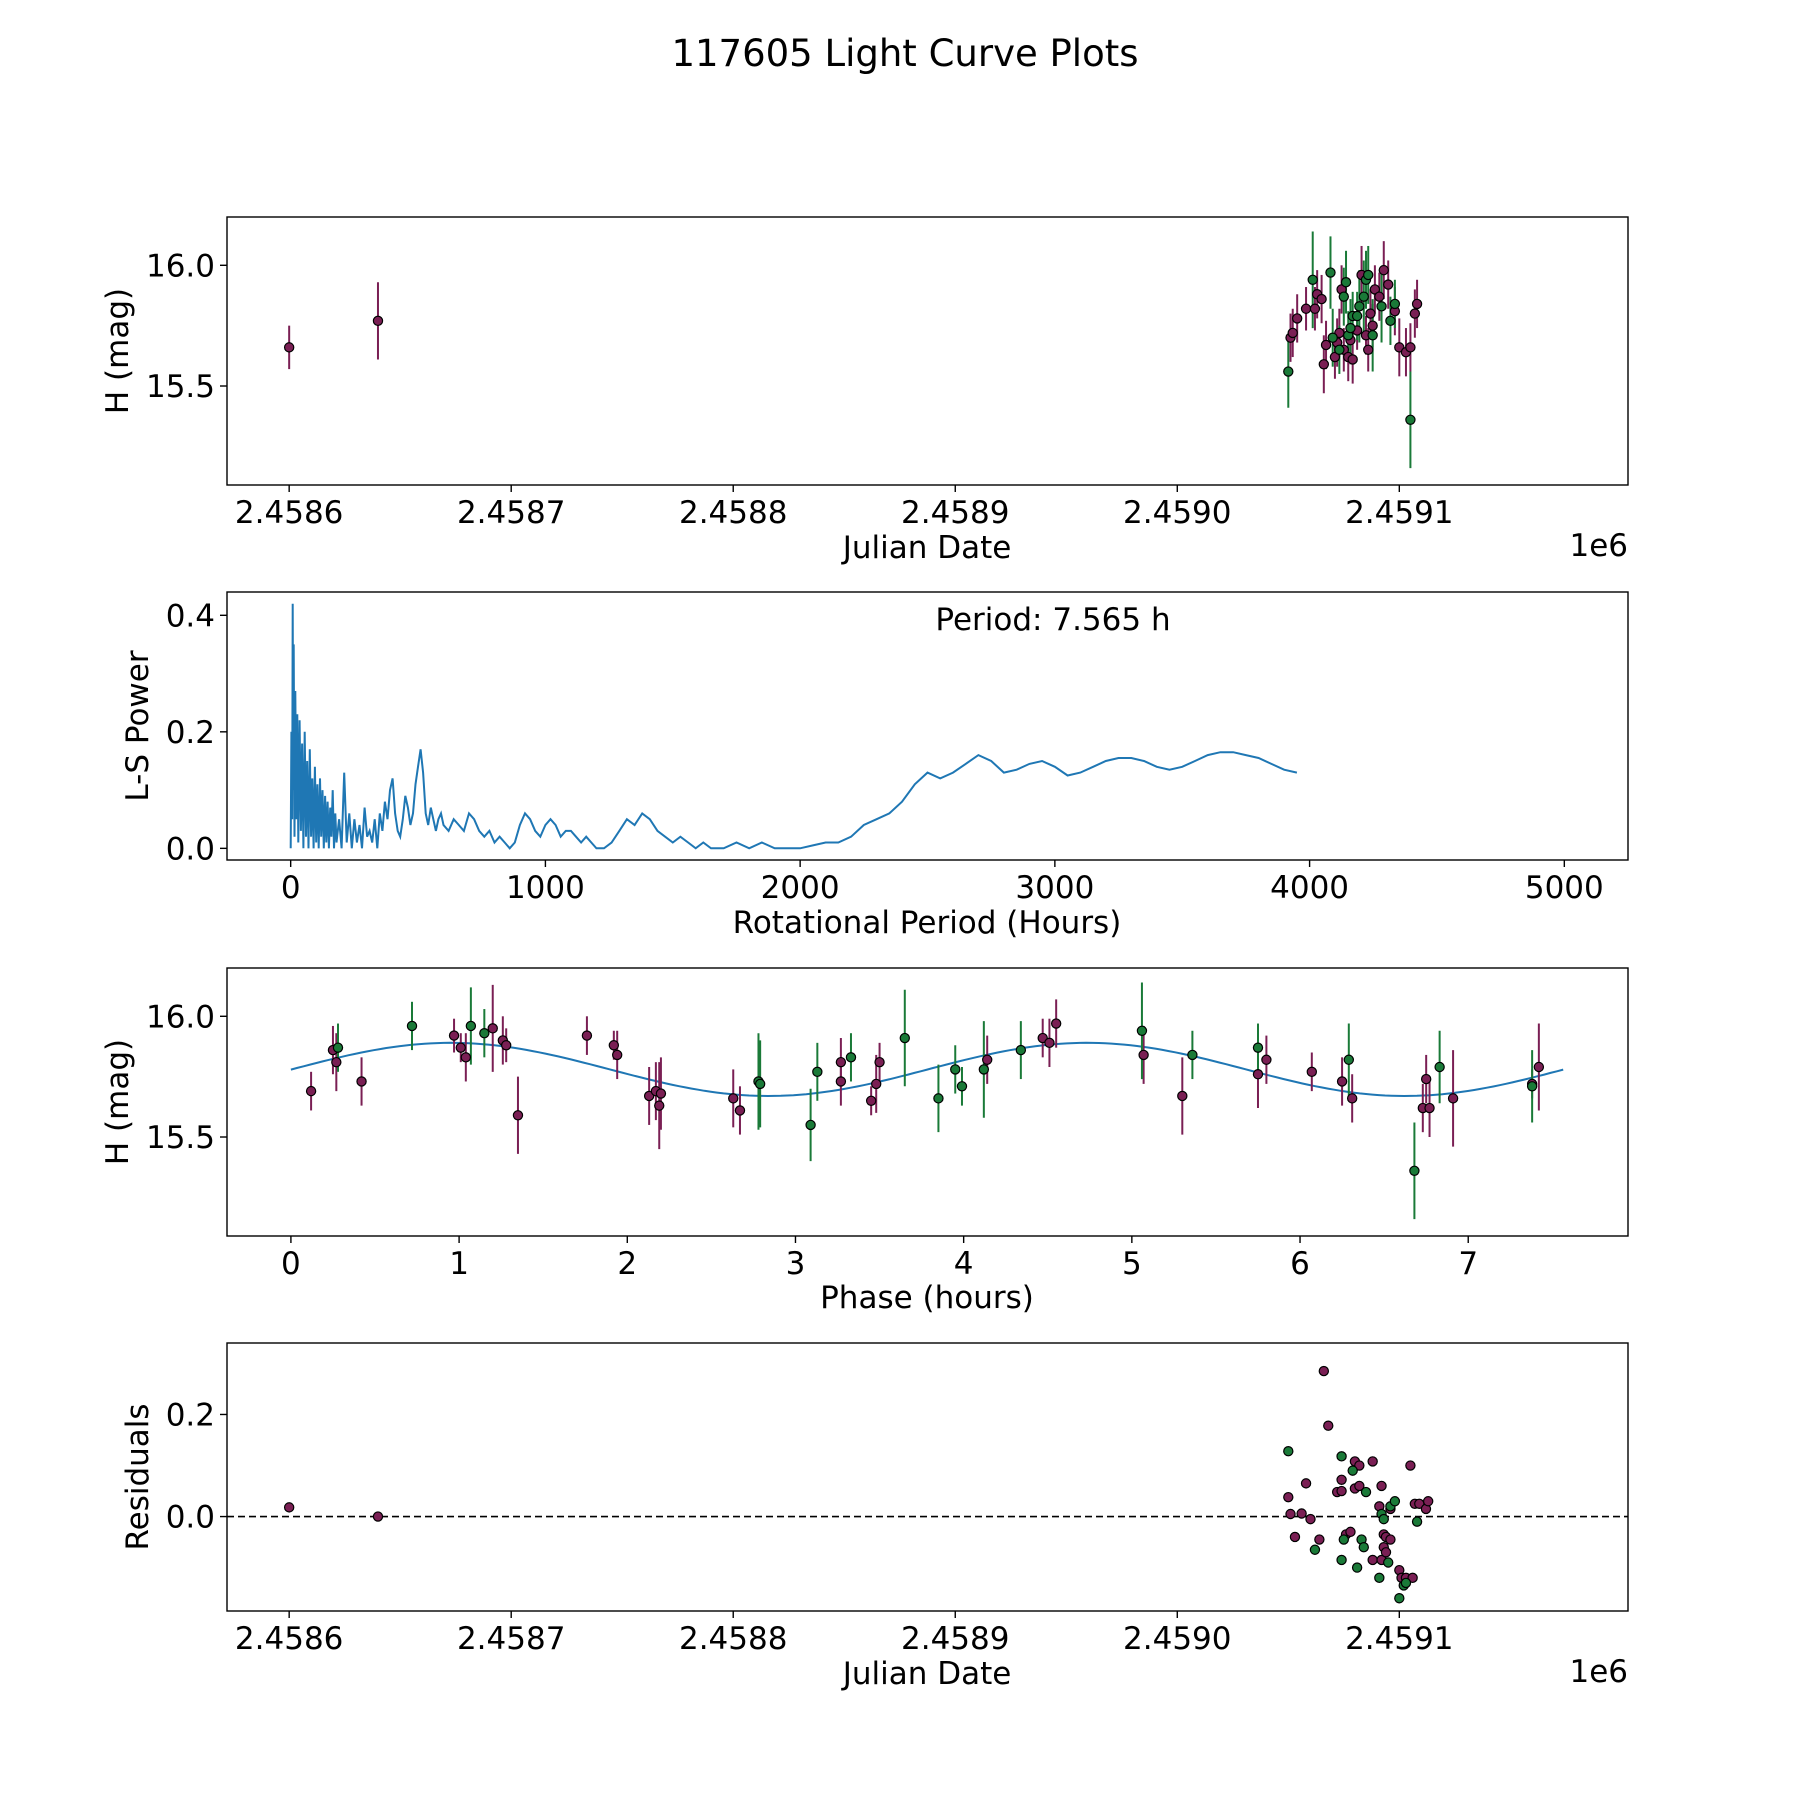 This screenshot has height=1800, width=1800. I want to click on x-tick-label: 4000, so click(1309, 888).